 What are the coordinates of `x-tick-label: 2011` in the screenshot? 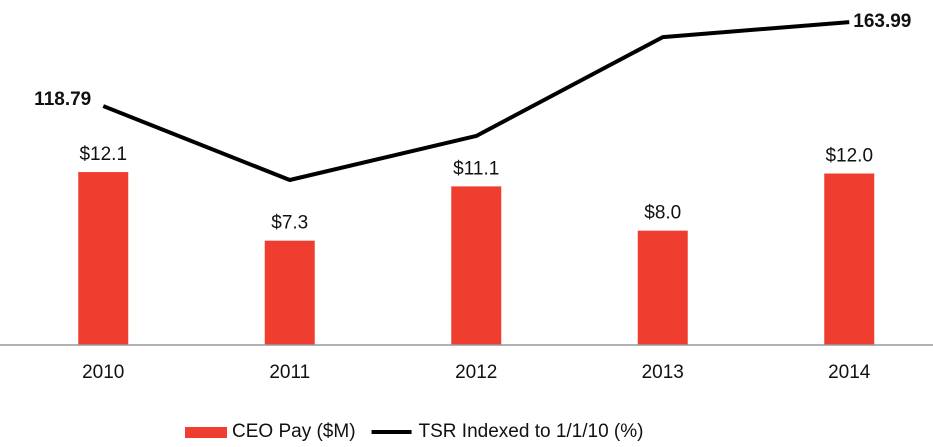 It's located at (289, 372).